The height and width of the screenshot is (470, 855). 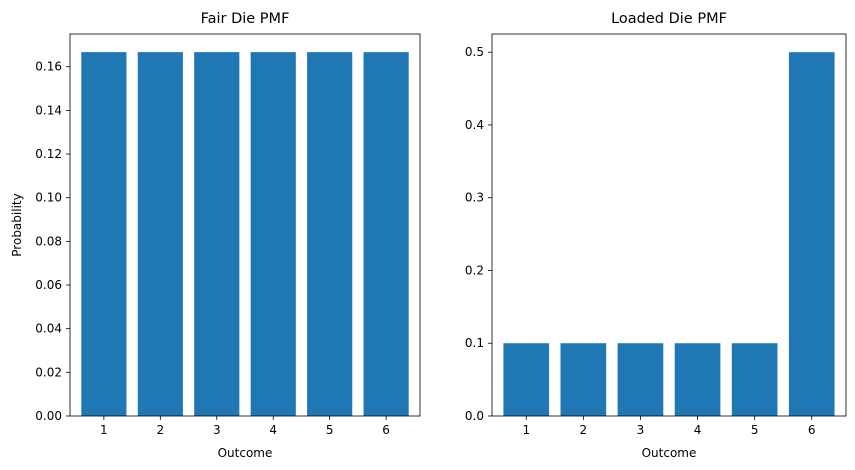 I want to click on y-tick-label: 0.12, so click(x=48, y=154).